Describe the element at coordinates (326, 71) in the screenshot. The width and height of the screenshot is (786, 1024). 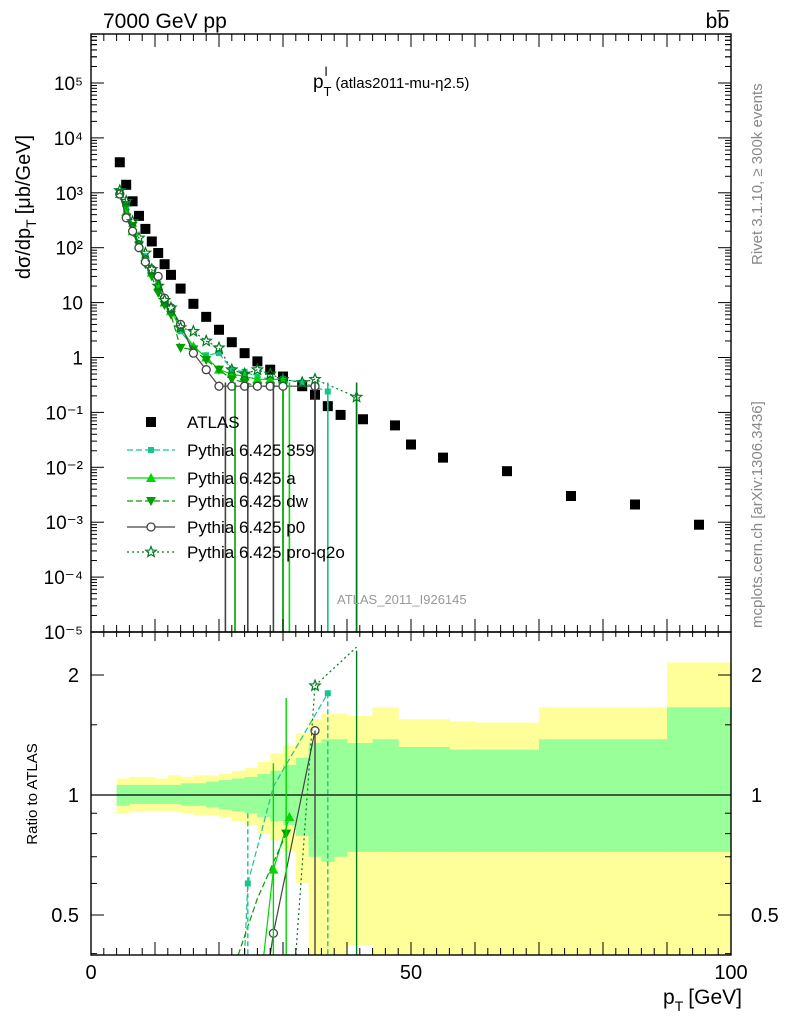
I see `title-sup: l` at that location.